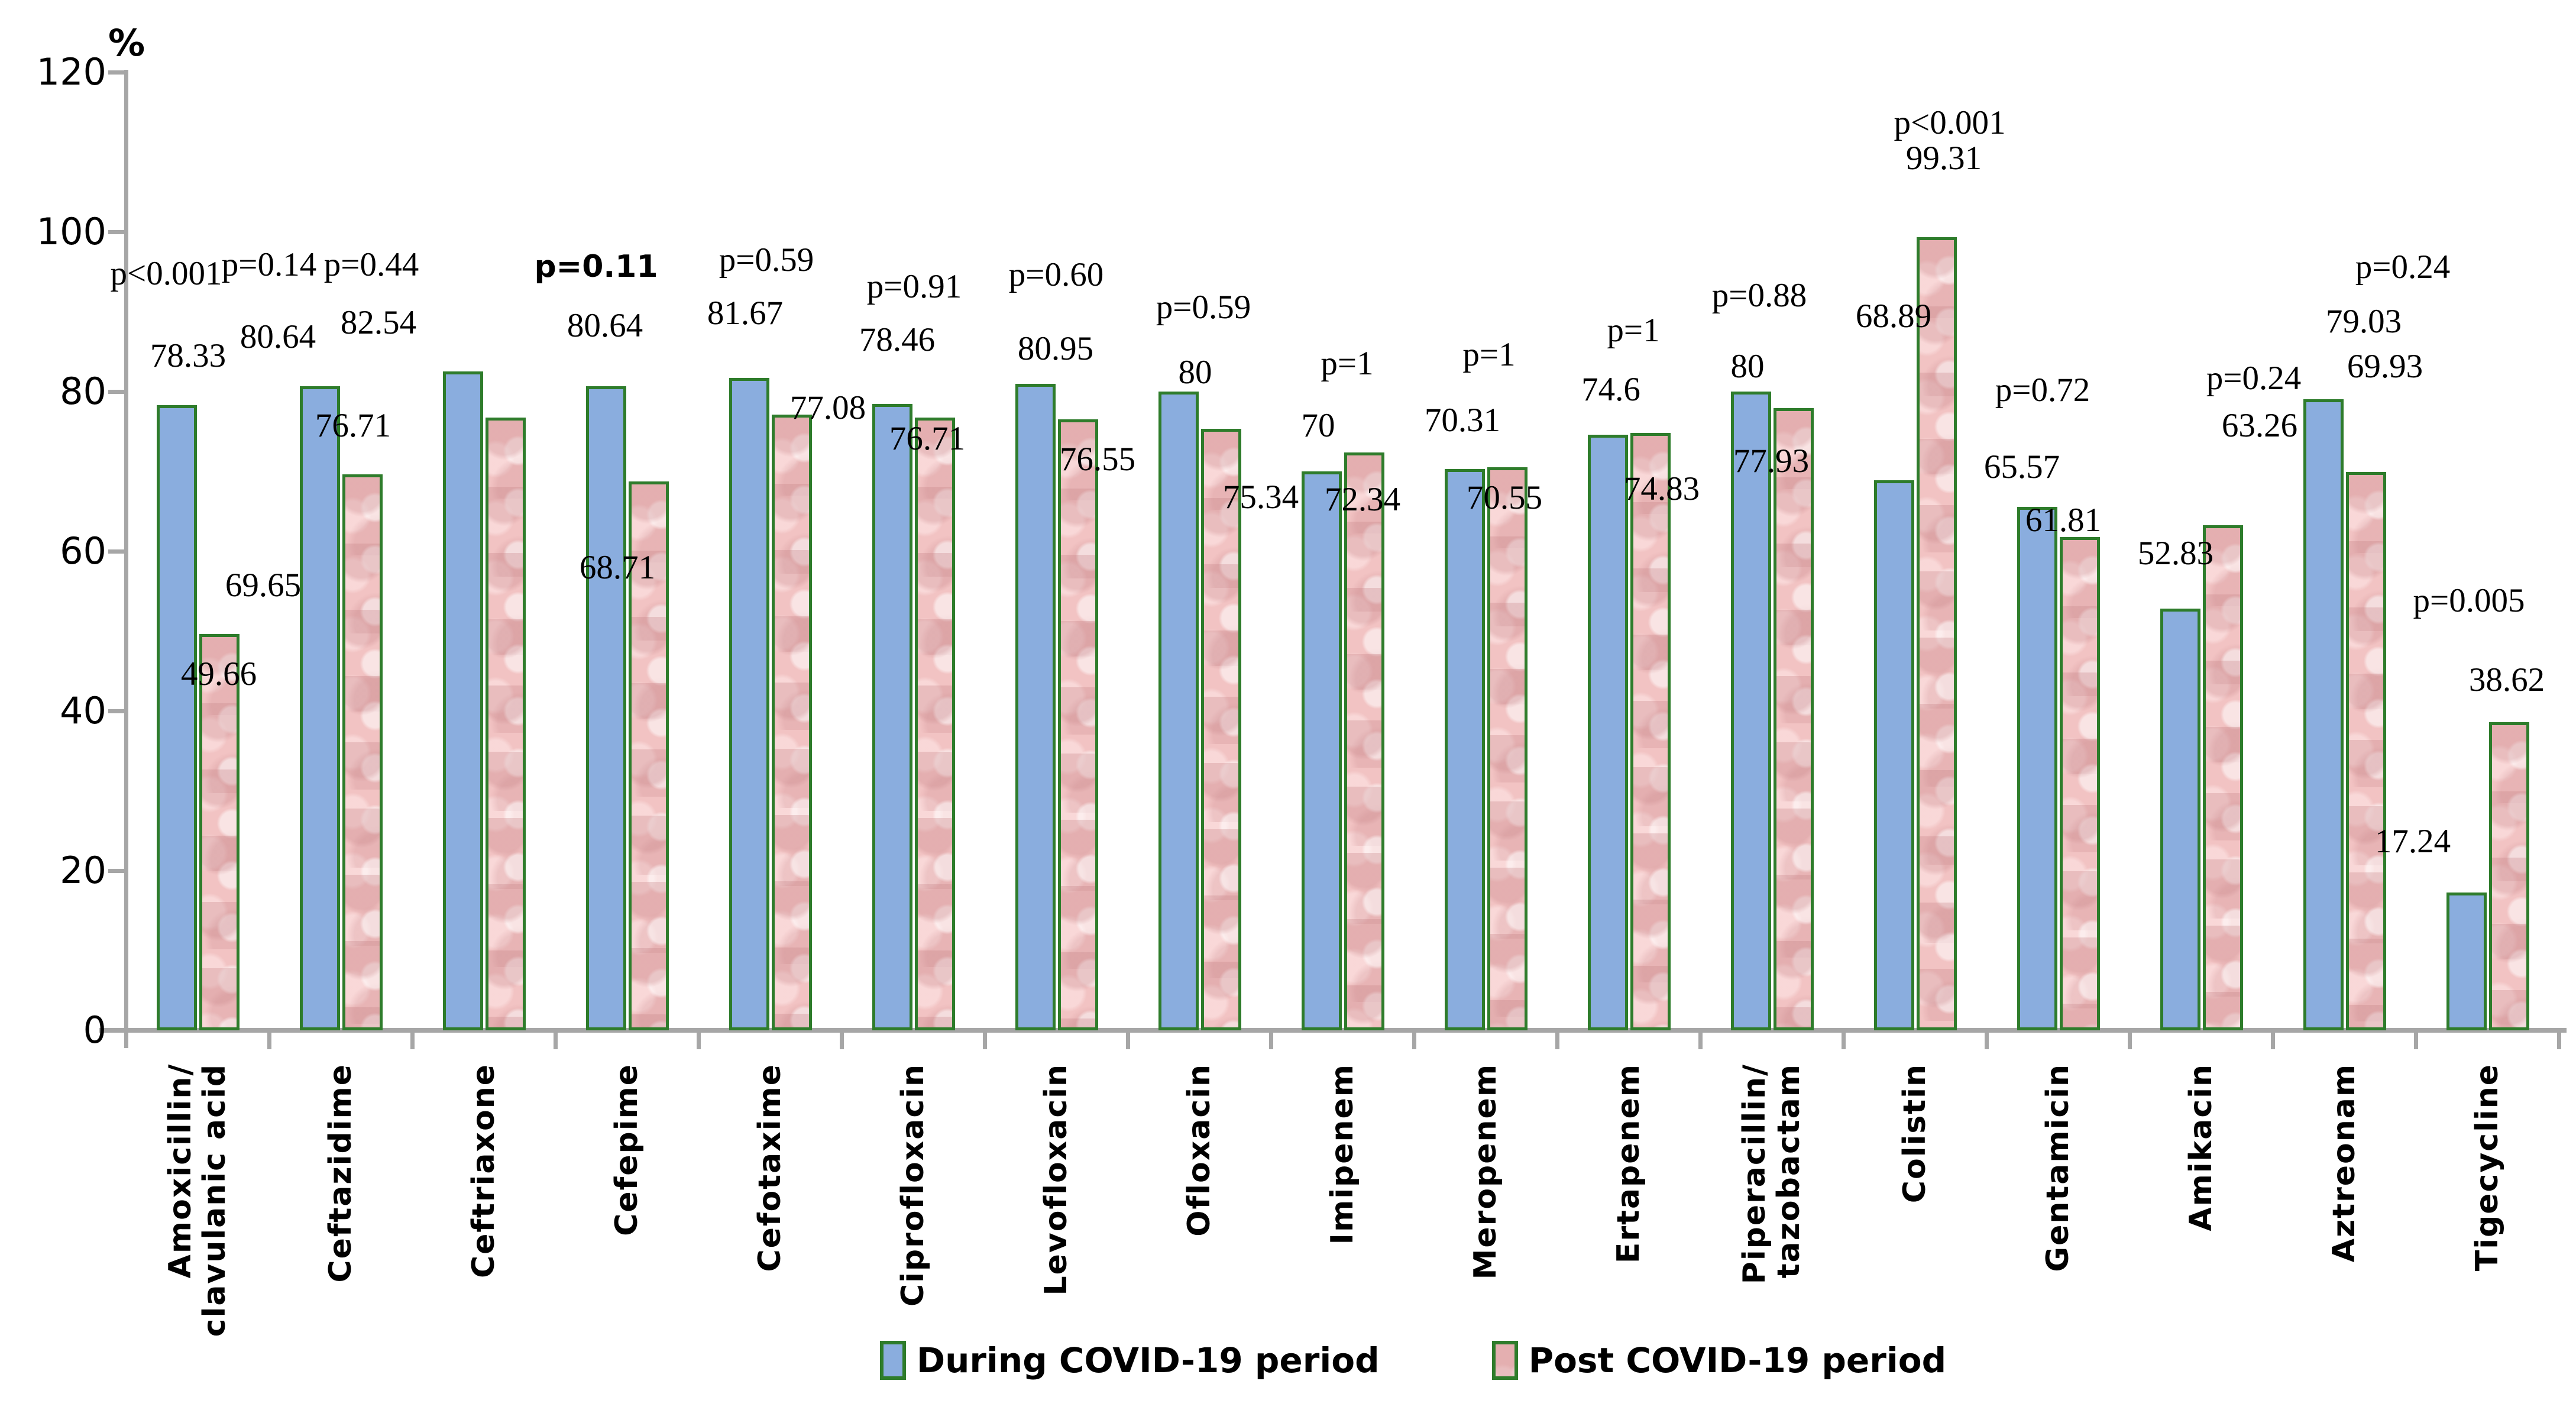 The height and width of the screenshot is (1426, 2576). I want to click on category-label-text: Ceftazidime, so click(340, 1173).